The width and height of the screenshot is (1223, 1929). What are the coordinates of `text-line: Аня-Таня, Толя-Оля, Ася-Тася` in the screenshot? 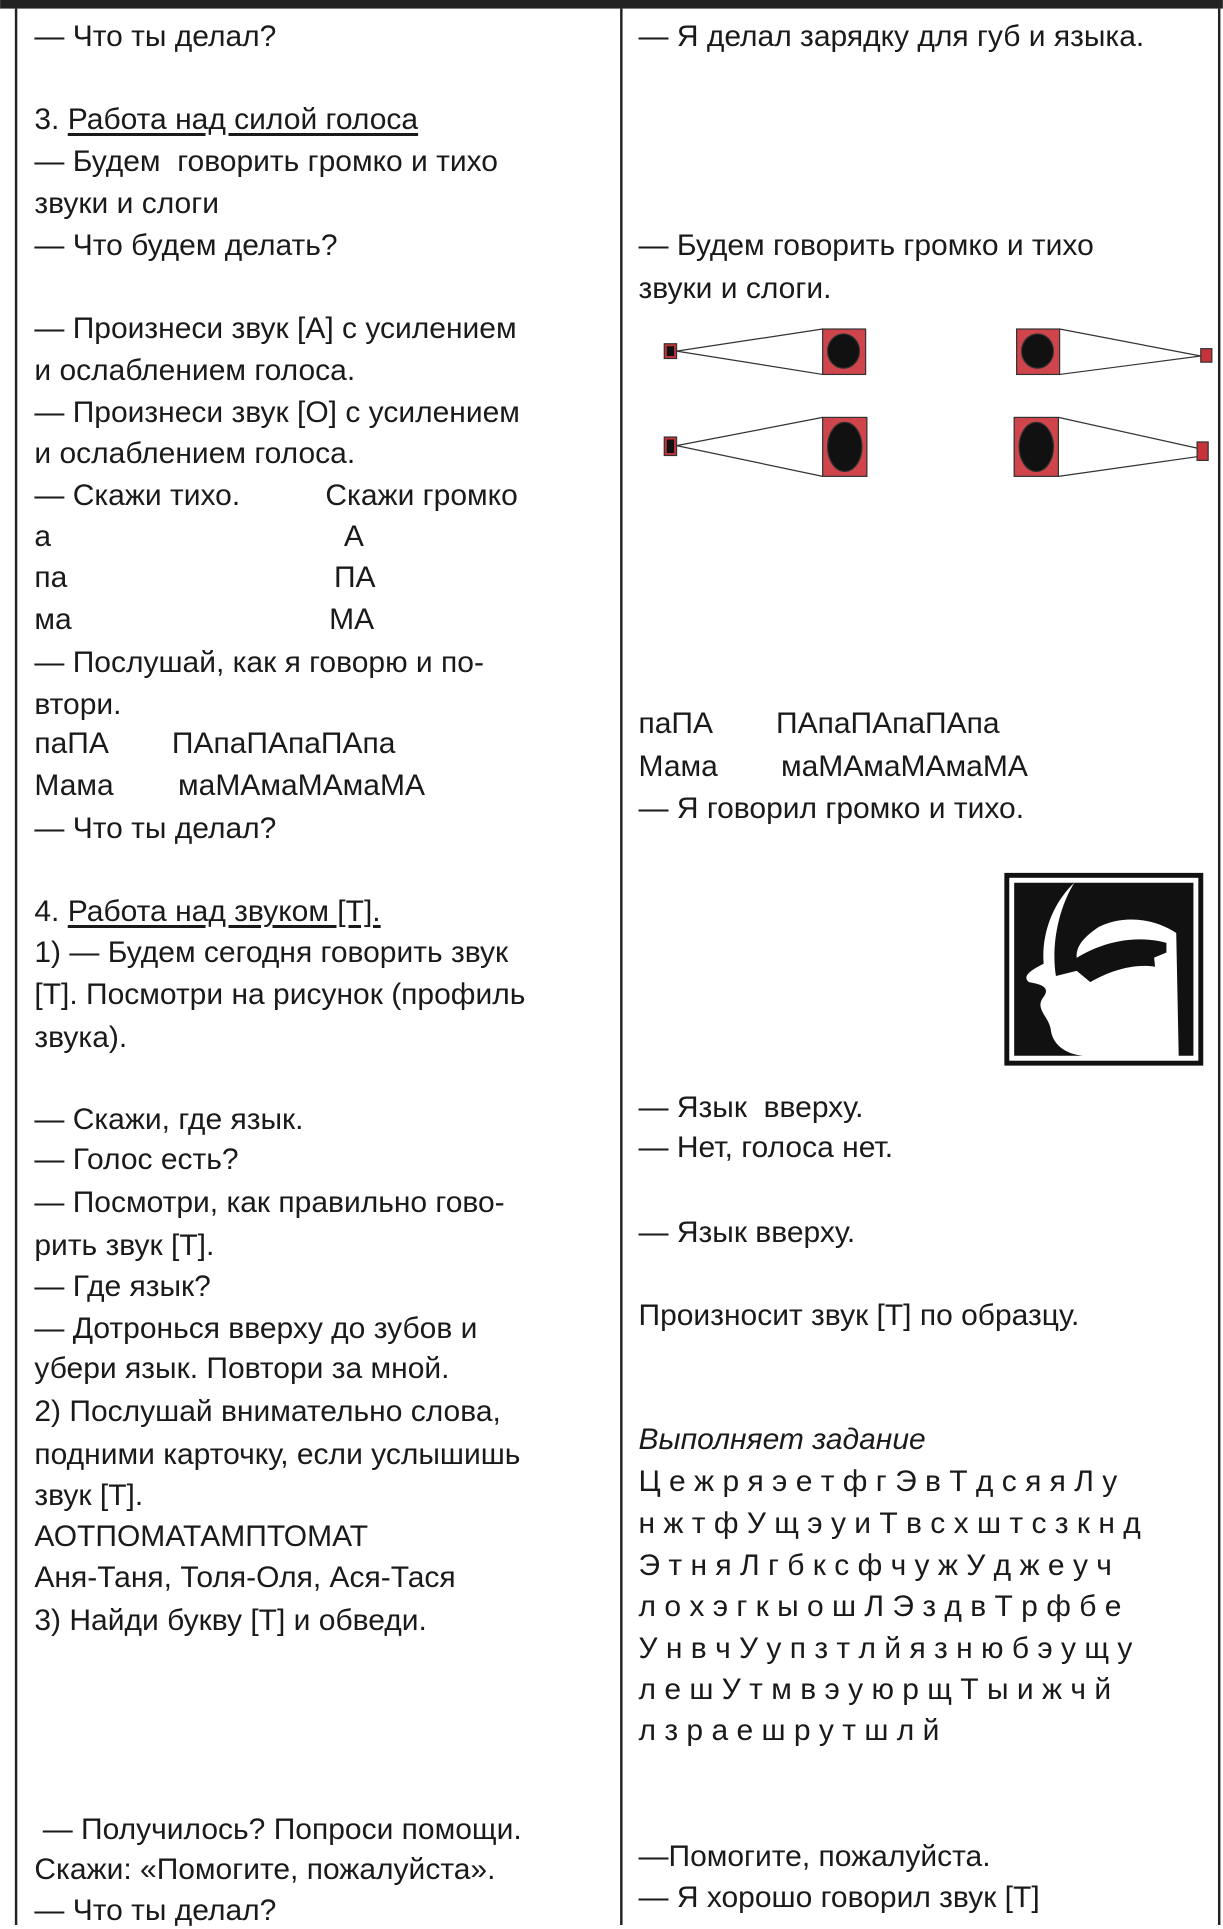 It's located at (245, 1577).